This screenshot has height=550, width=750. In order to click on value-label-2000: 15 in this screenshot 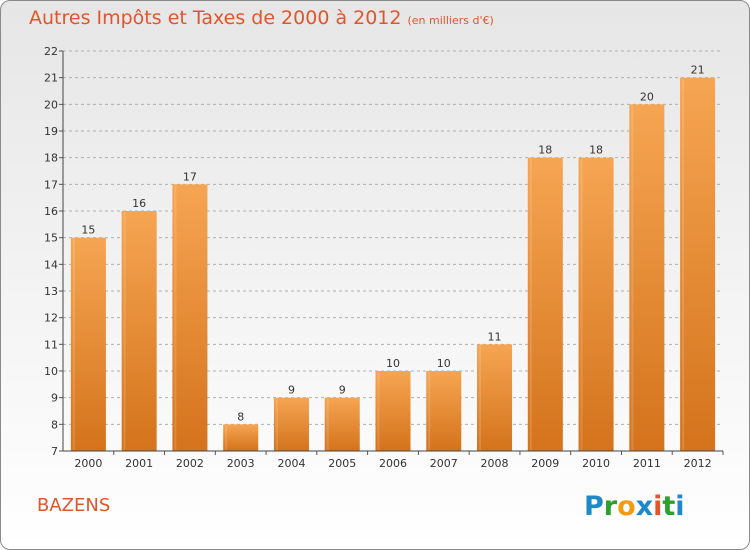, I will do `click(88, 230)`.